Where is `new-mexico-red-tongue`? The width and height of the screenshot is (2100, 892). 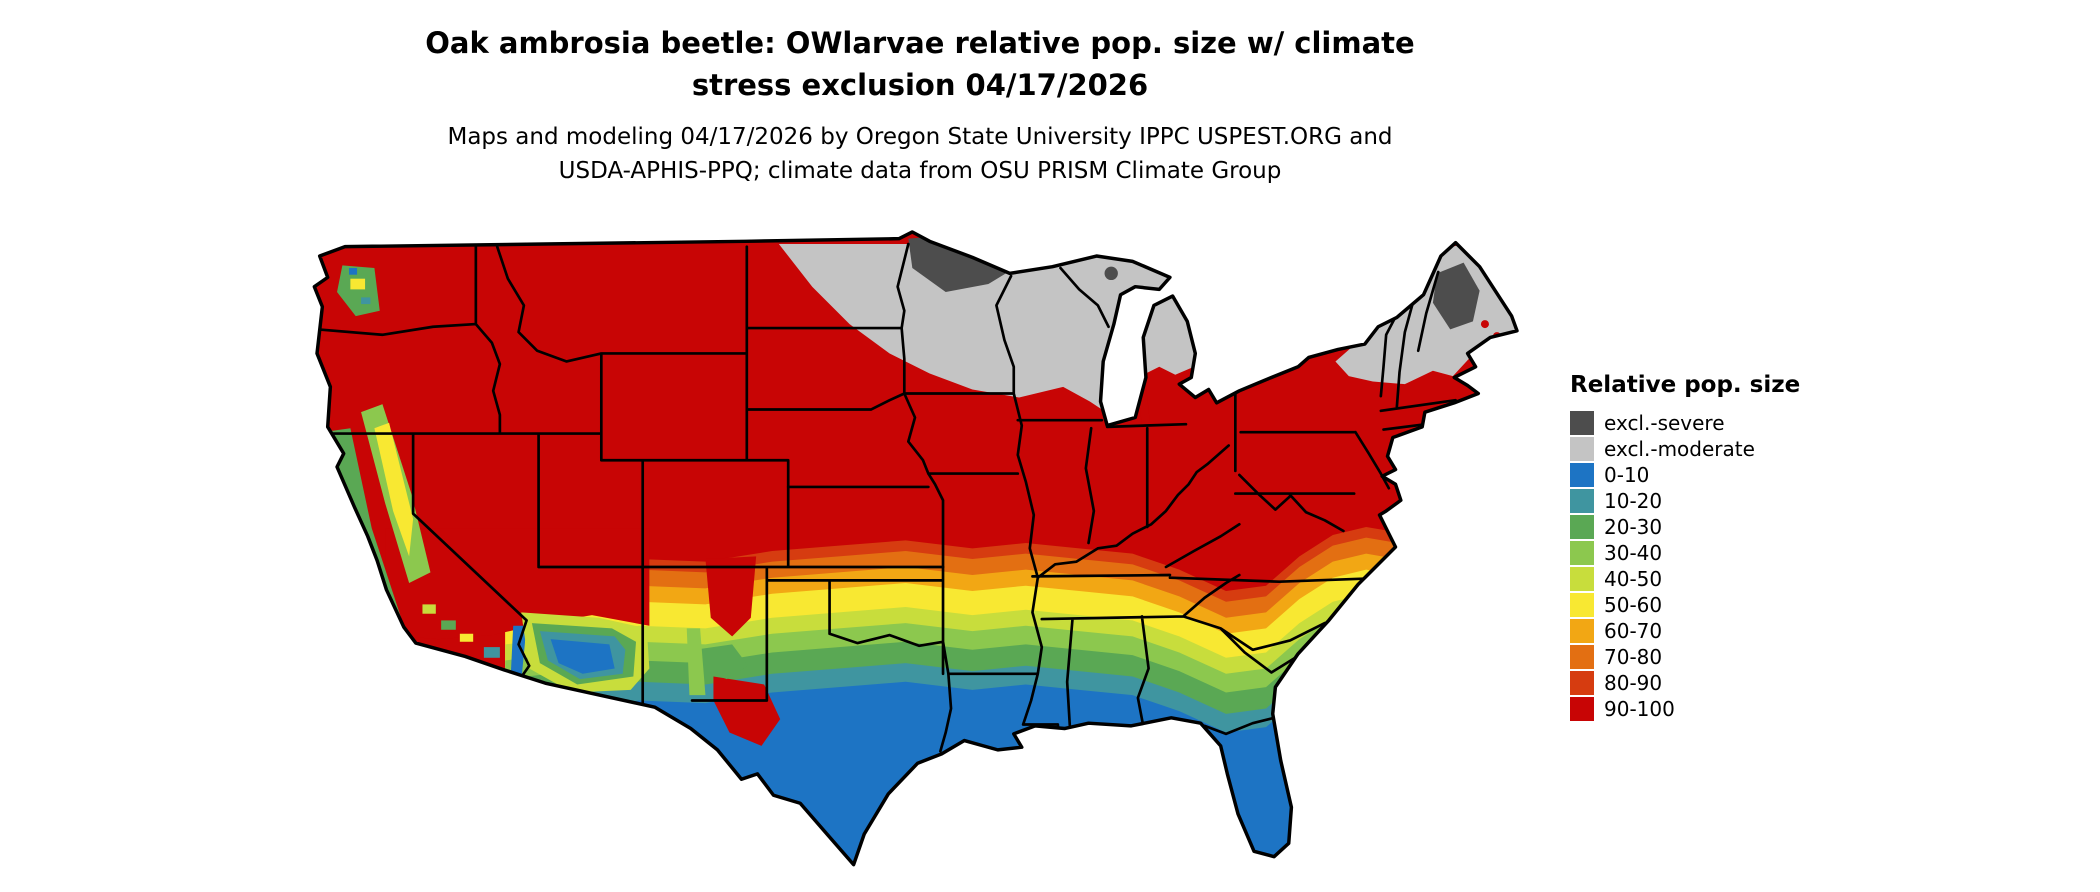 new-mexico-red-tongue is located at coordinates (731, 596).